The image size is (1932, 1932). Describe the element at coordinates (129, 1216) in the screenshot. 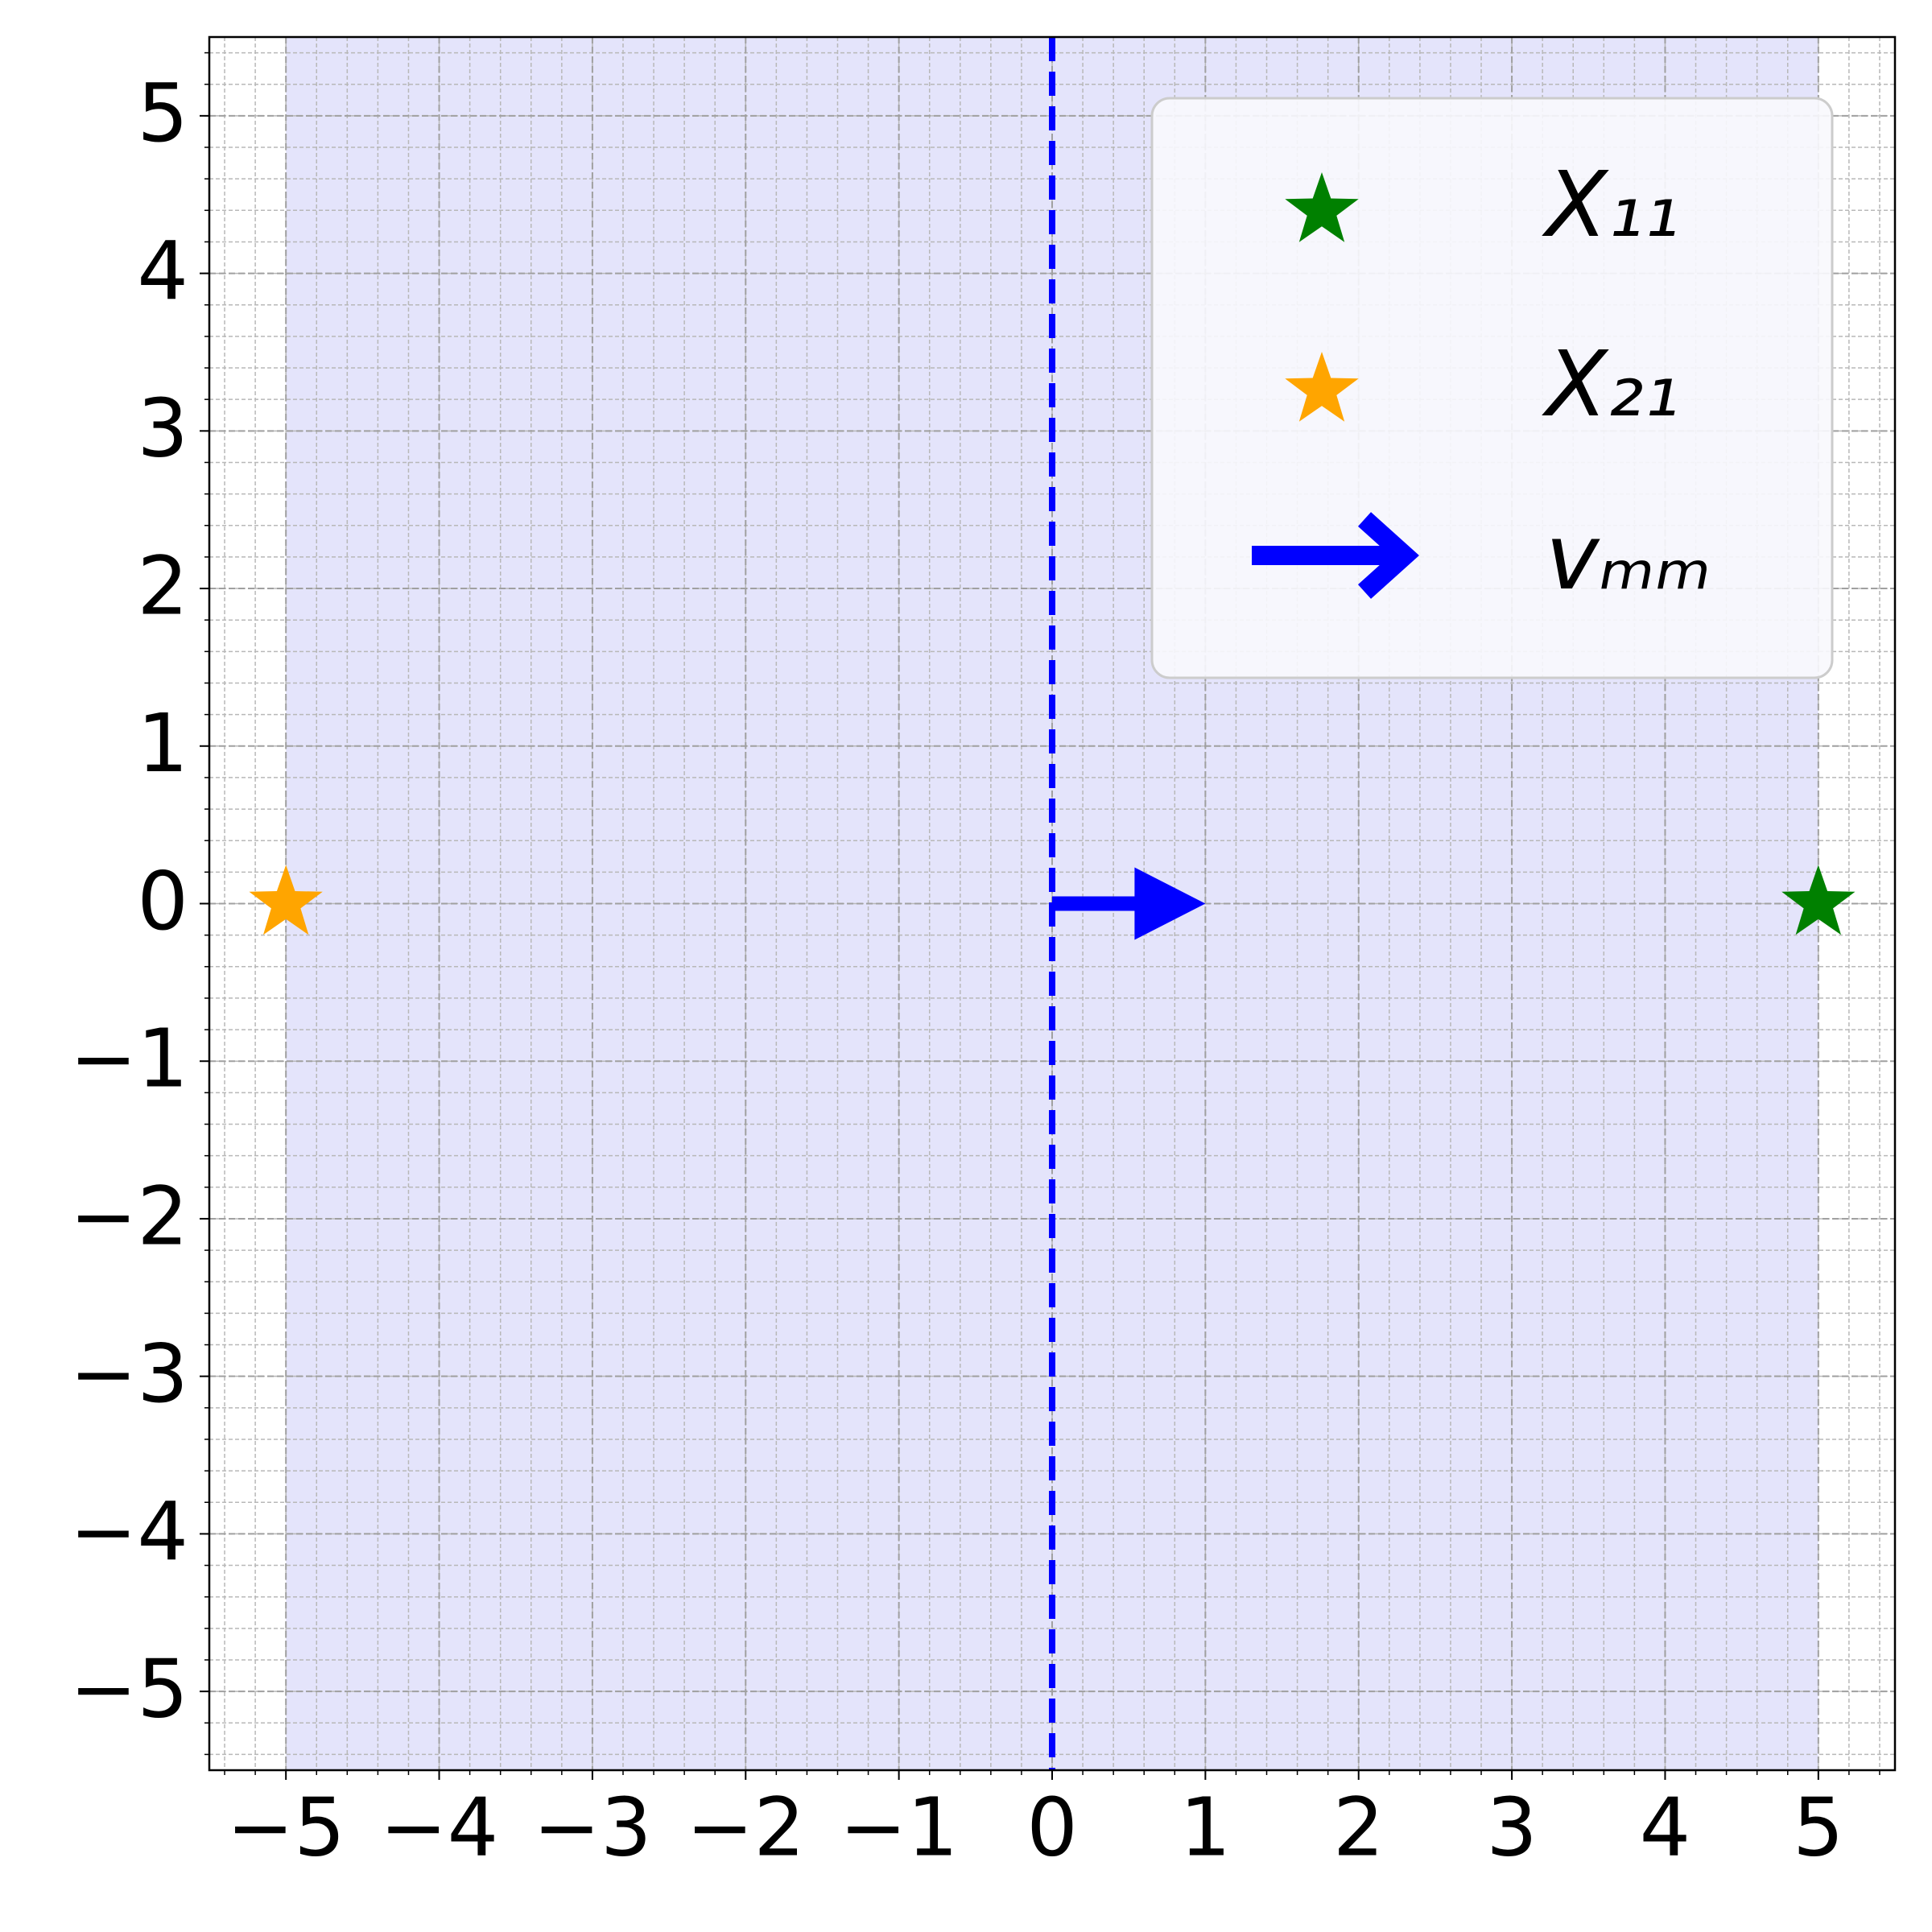

I see `y-tick-label: −2` at that location.